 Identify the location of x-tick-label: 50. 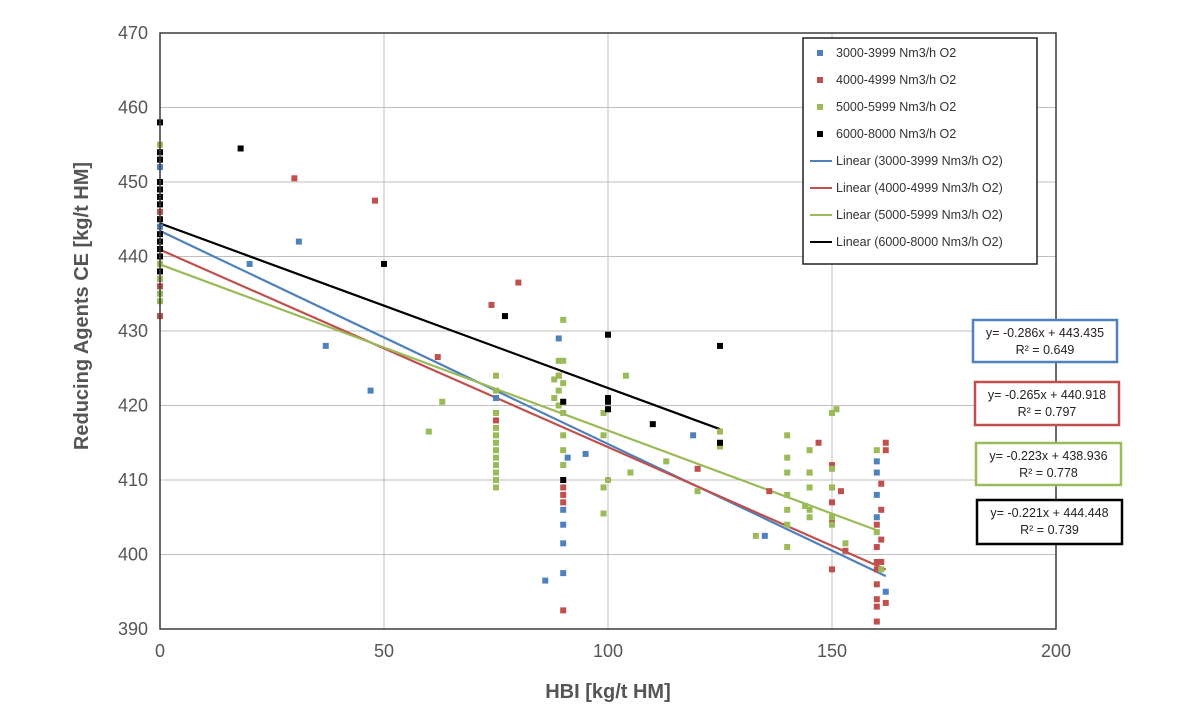
(384, 651).